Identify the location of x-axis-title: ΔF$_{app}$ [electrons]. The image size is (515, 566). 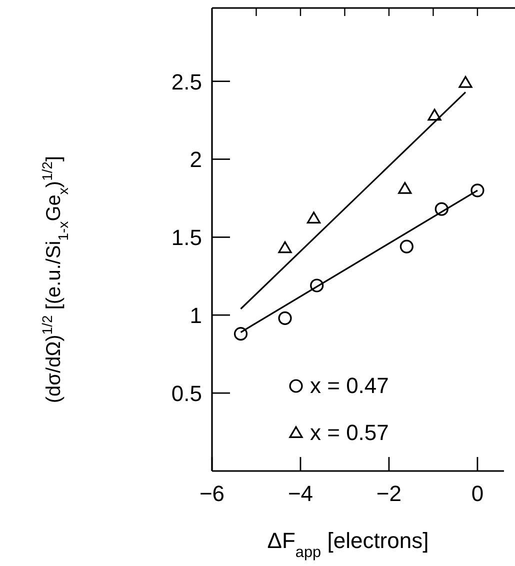
(348, 544).